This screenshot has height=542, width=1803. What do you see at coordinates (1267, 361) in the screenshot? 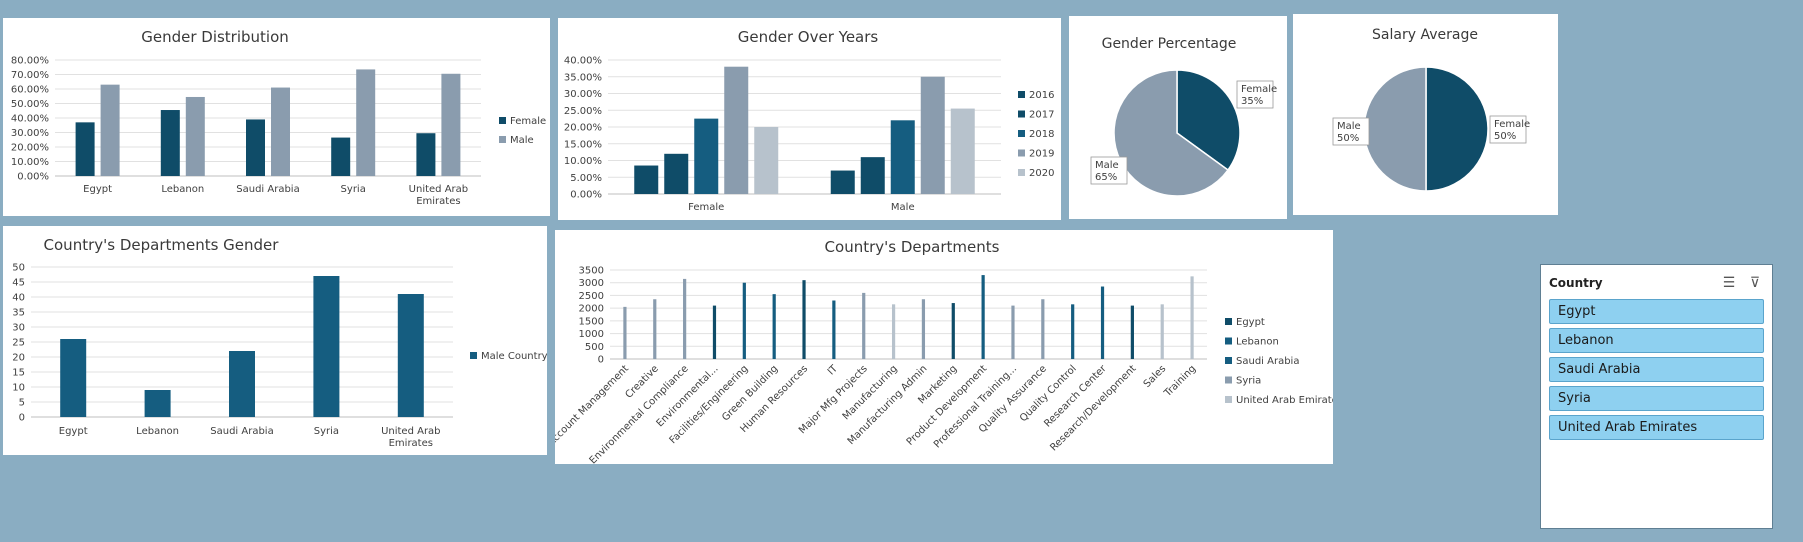
I see `legend-label-saudi-arabia: Saudi Arabia` at bounding box center [1267, 361].